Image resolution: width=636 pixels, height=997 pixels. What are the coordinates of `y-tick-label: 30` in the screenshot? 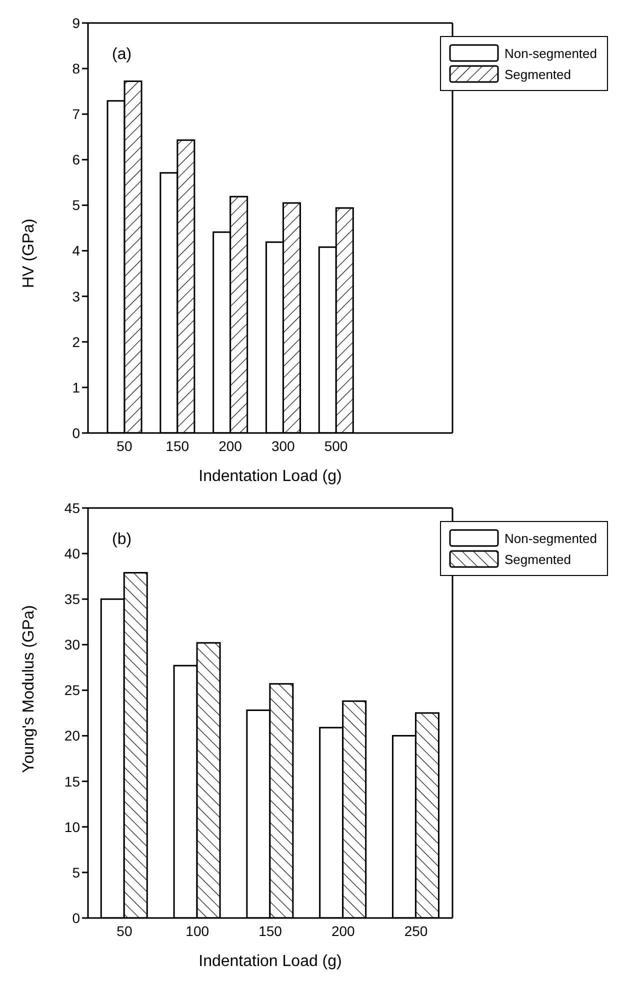 It's located at (72, 644).